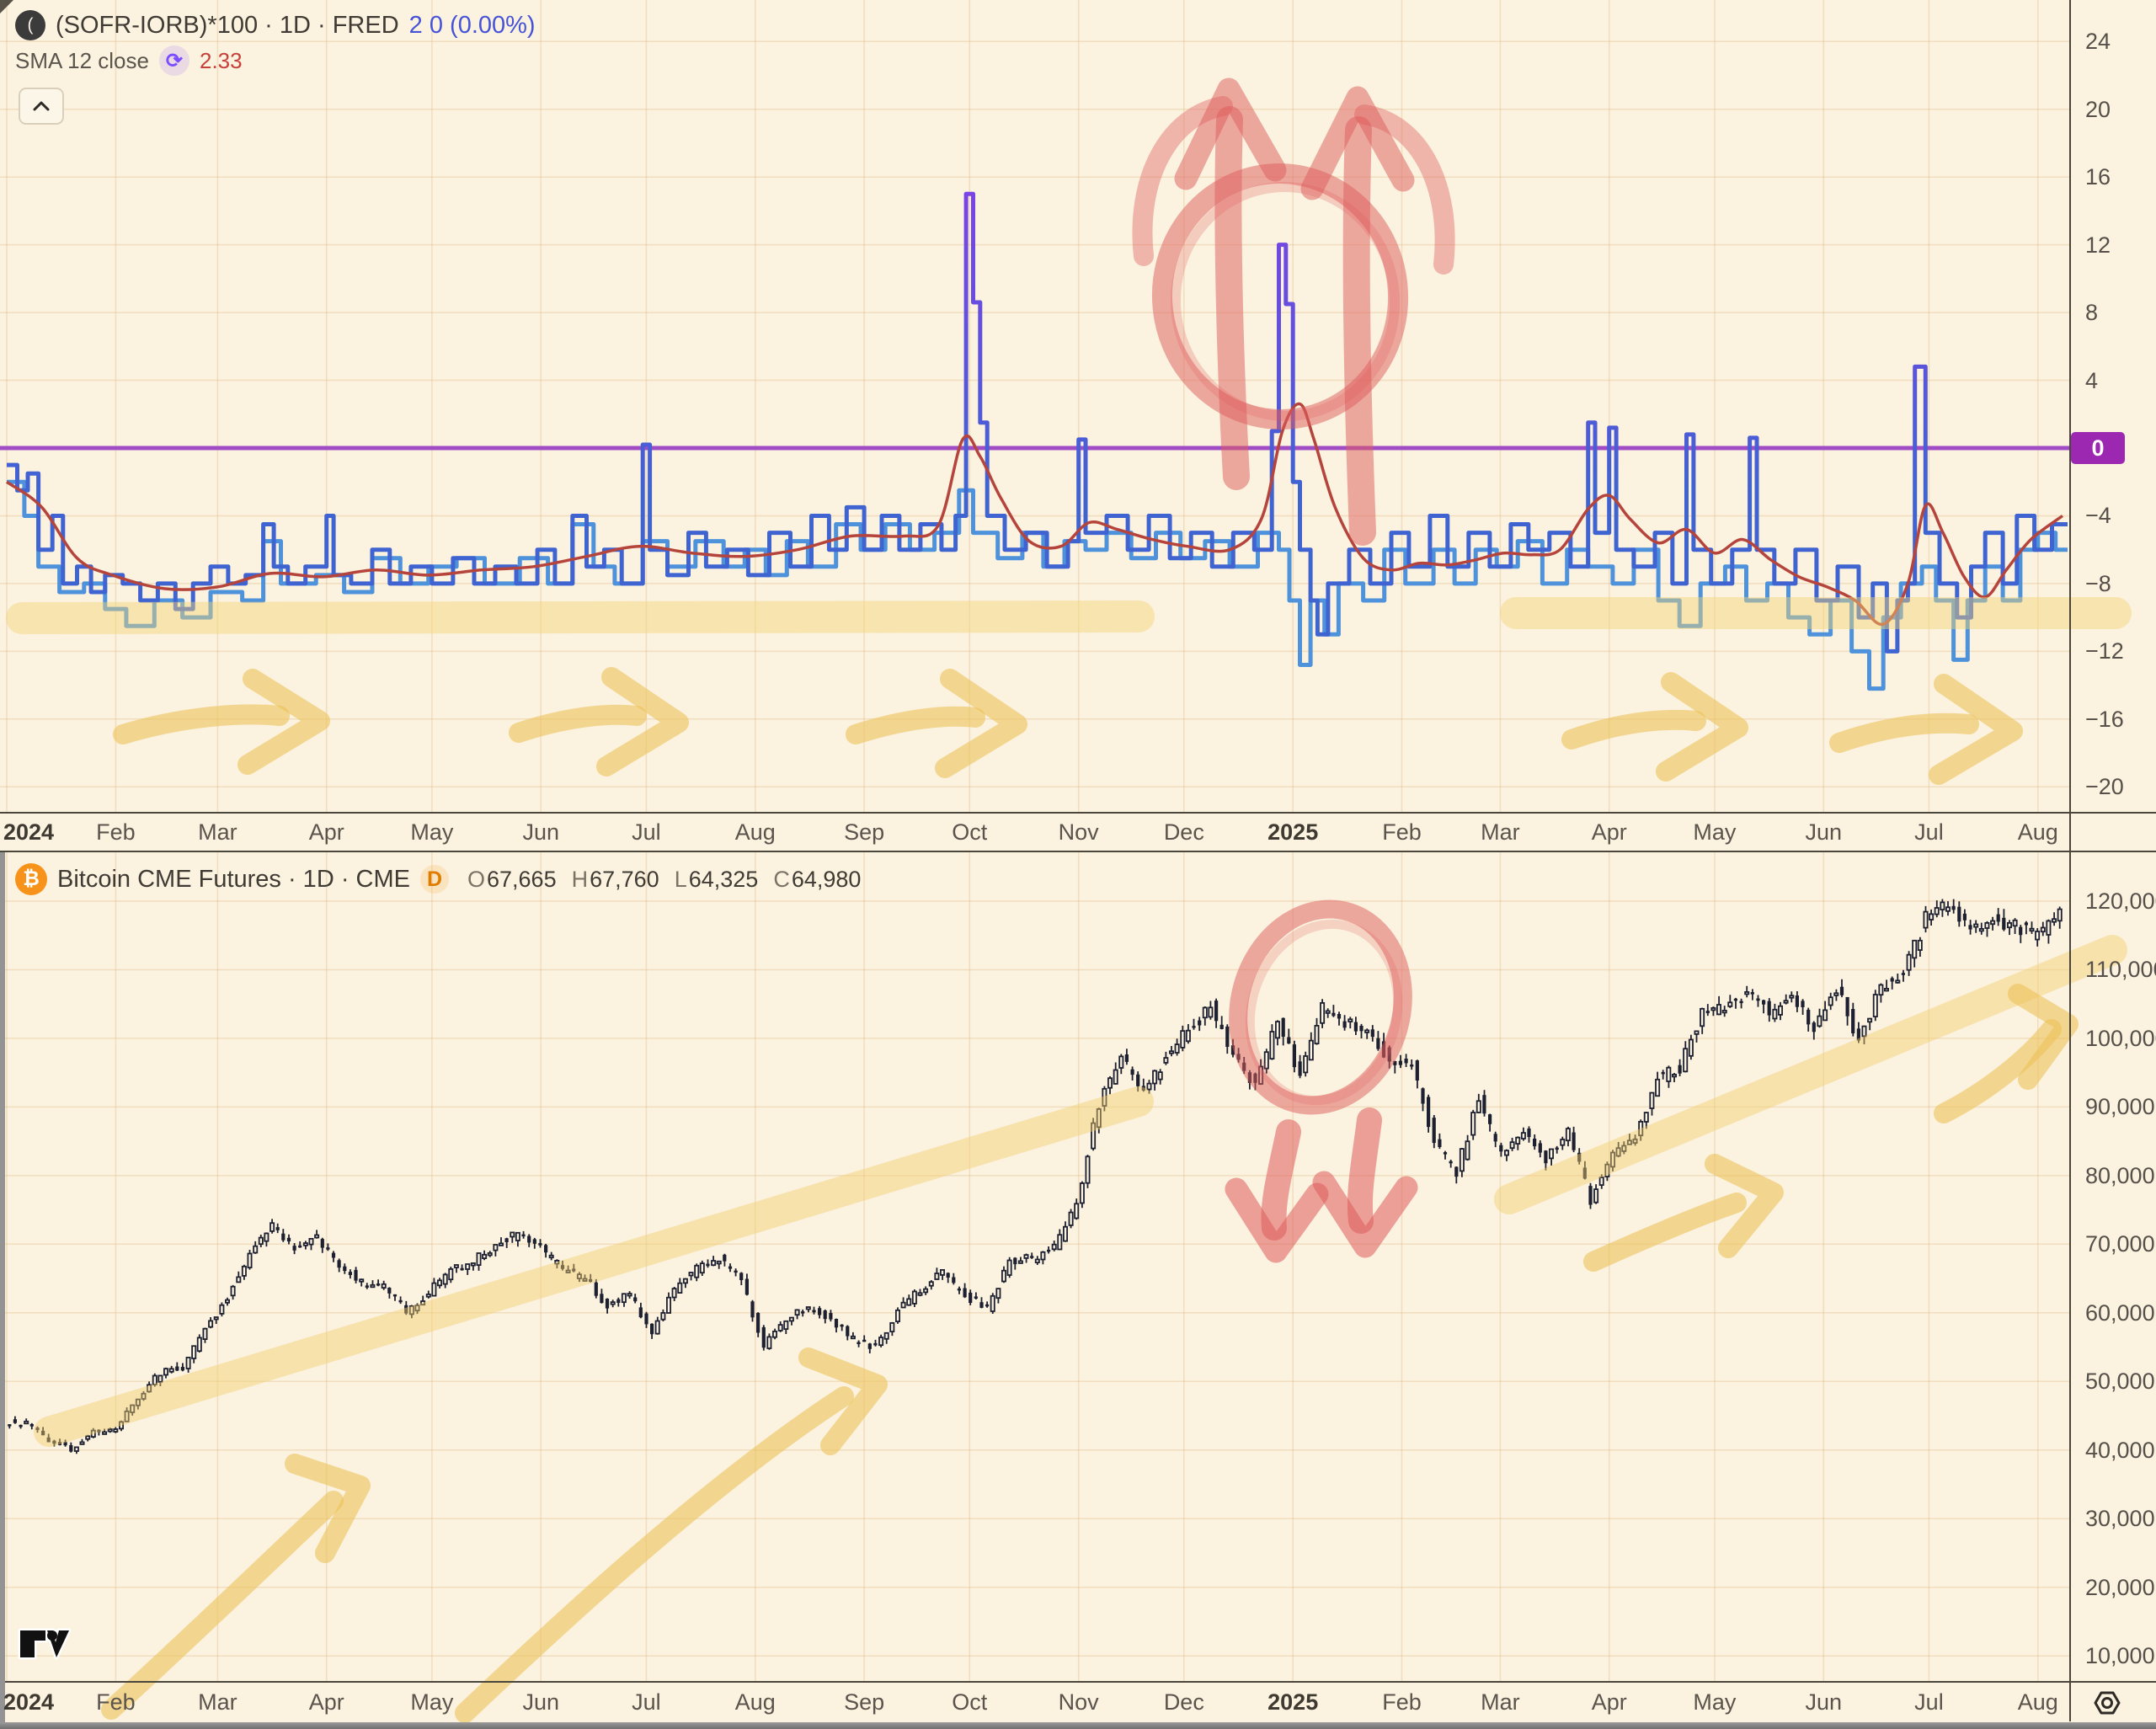 Image resolution: width=2156 pixels, height=1729 pixels. What do you see at coordinates (2104, 787) in the screenshot?
I see `price-axis-label: −20` at bounding box center [2104, 787].